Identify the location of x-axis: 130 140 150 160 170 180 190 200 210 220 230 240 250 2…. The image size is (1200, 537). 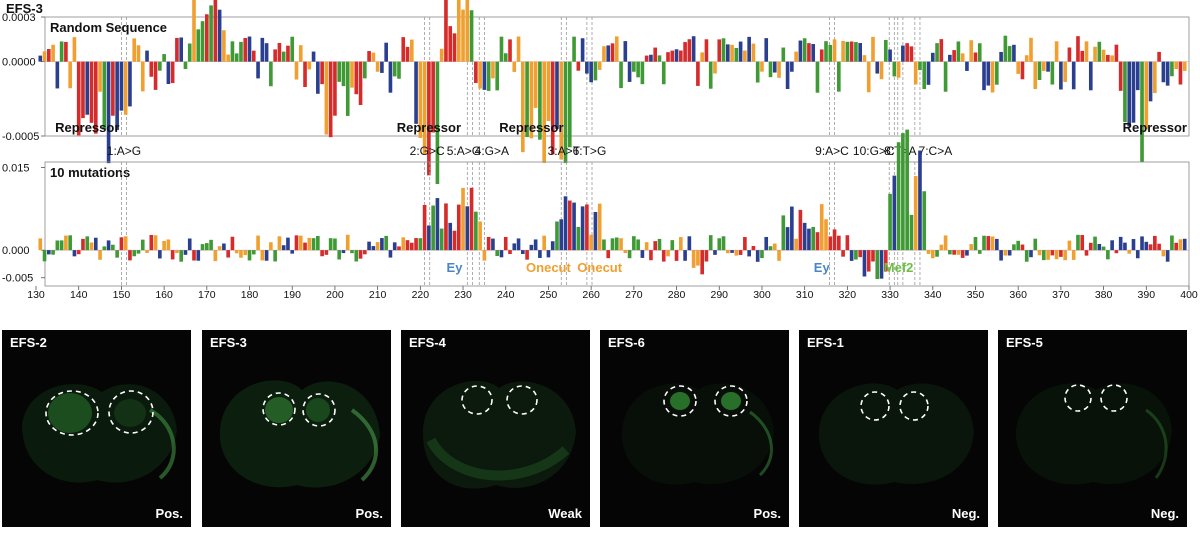
(612, 293).